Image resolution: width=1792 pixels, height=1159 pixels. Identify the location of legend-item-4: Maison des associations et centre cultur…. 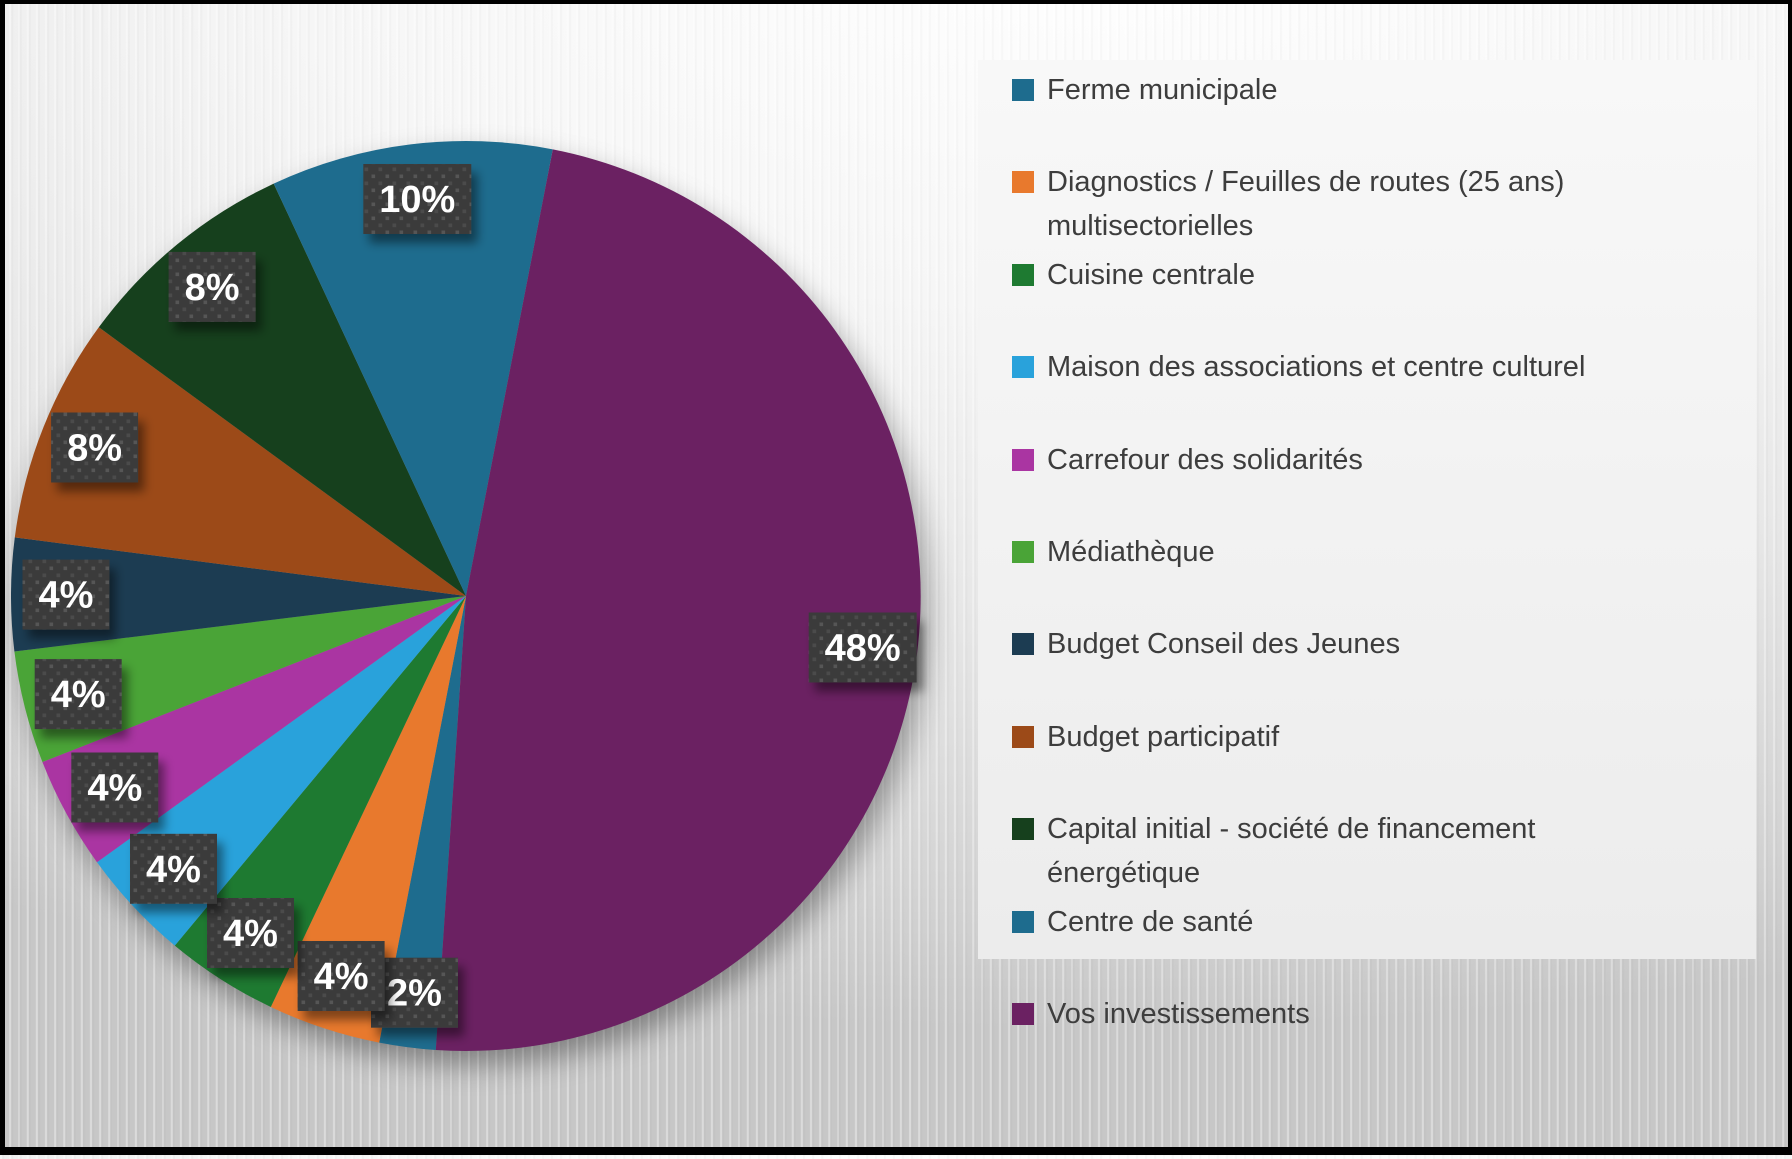
(1362, 367).